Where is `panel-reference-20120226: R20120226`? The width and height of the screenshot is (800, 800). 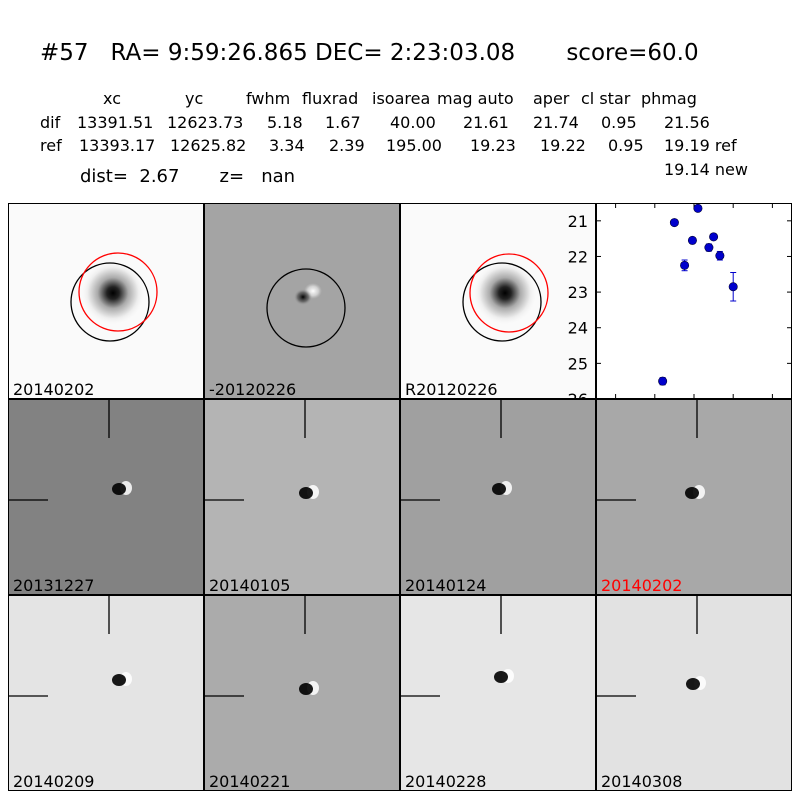 panel-reference-20120226: R20120226 is located at coordinates (498, 301).